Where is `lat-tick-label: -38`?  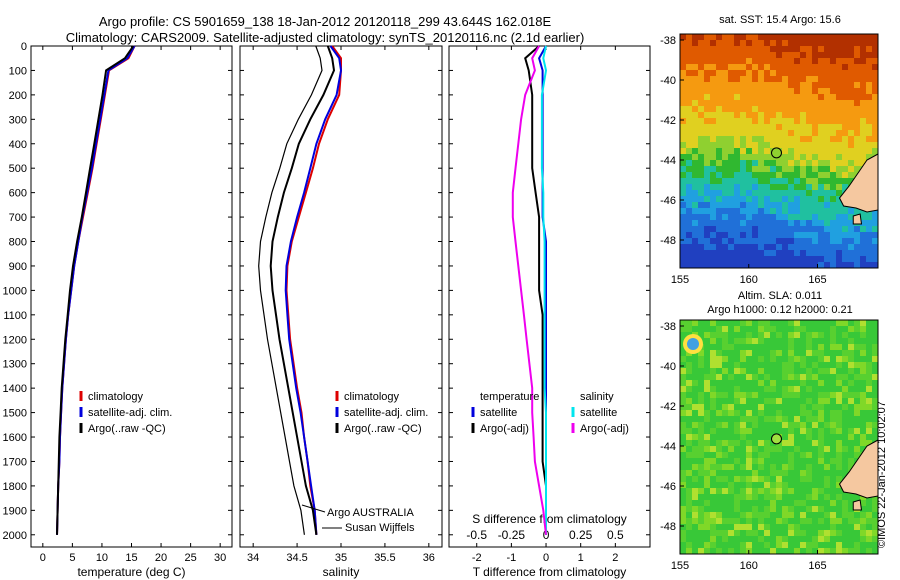
lat-tick-label: -38 is located at coordinates (668, 327).